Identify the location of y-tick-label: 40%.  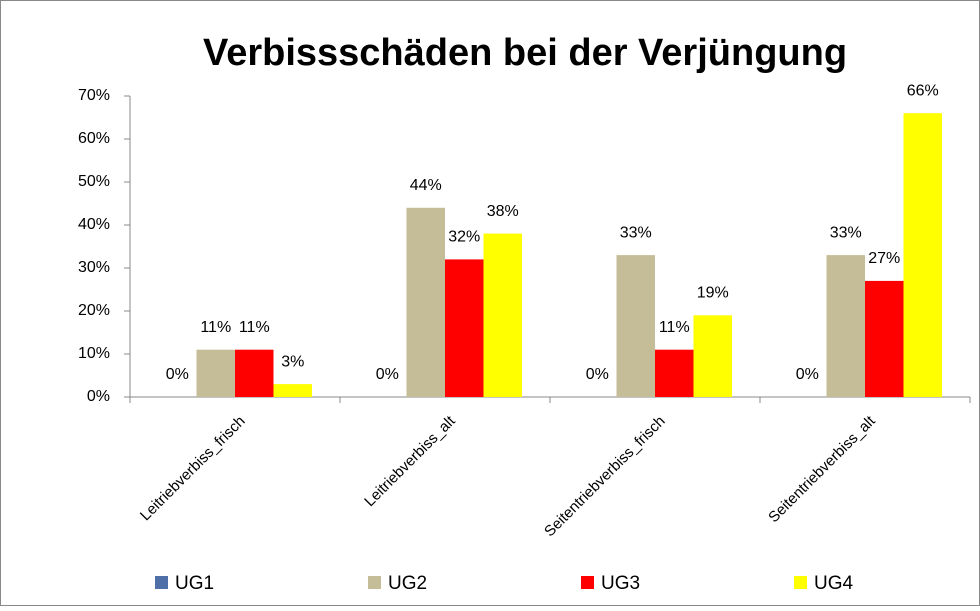
(94, 224).